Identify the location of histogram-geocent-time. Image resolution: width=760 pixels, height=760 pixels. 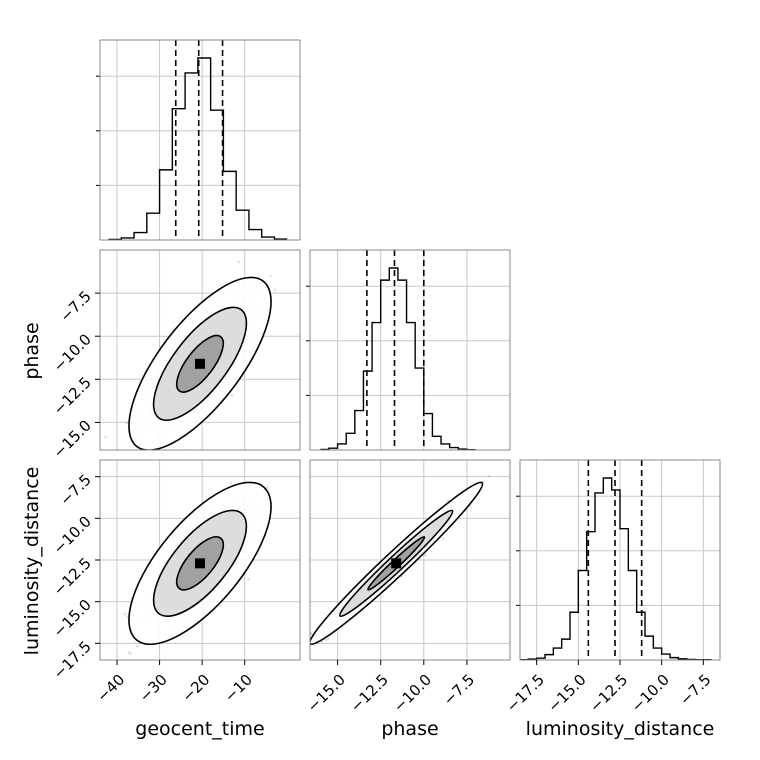
(198, 149).